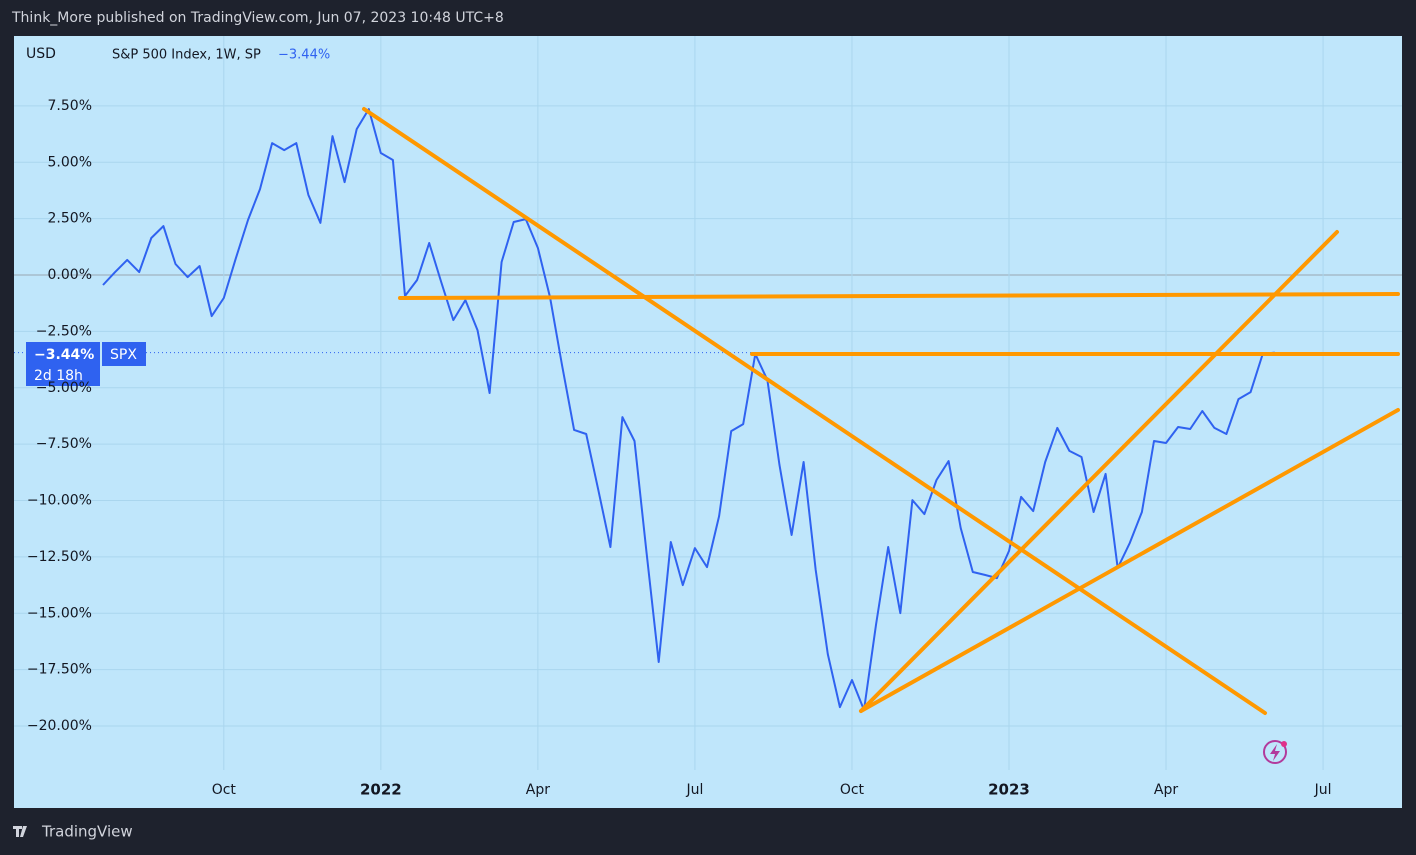 The height and width of the screenshot is (855, 1416). What do you see at coordinates (70, 106) in the screenshot?
I see `y-tick-label: 7.50%` at bounding box center [70, 106].